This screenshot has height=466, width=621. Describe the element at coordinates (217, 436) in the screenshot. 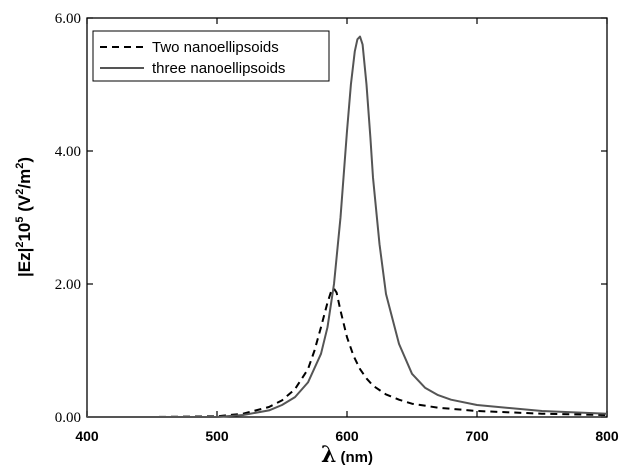

I see `x-tick-label: 500` at that location.